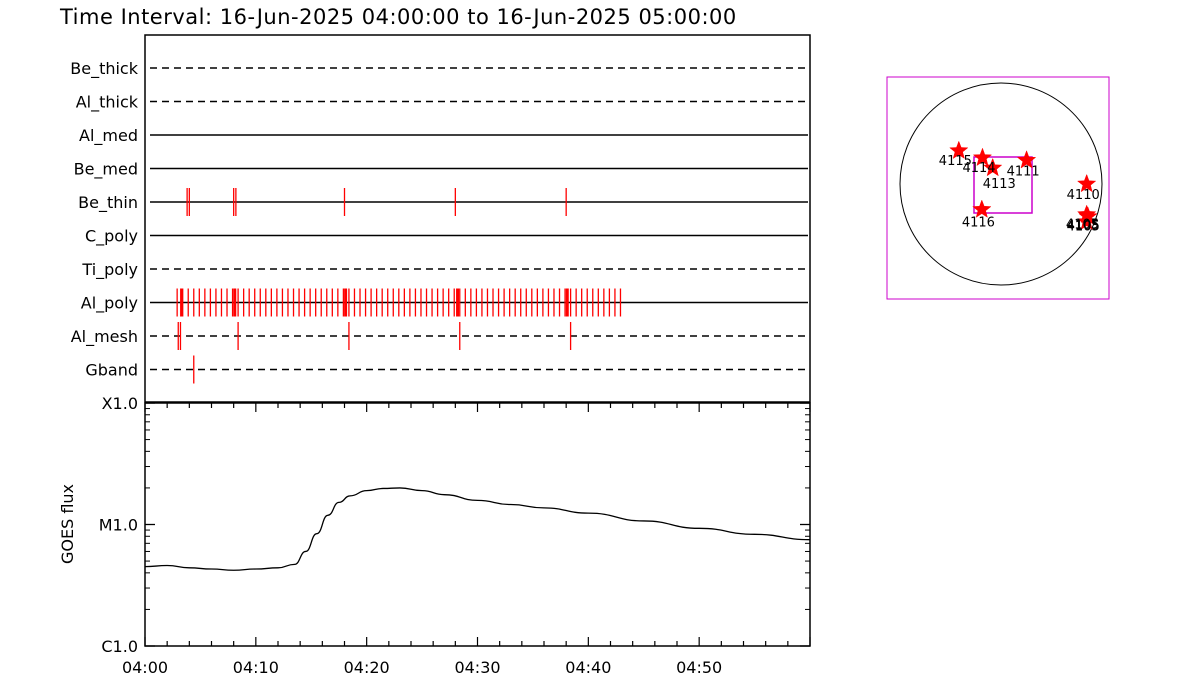 The image size is (1200, 700). What do you see at coordinates (111, 237) in the screenshot?
I see `row-label-c_poly: C_poly` at bounding box center [111, 237].